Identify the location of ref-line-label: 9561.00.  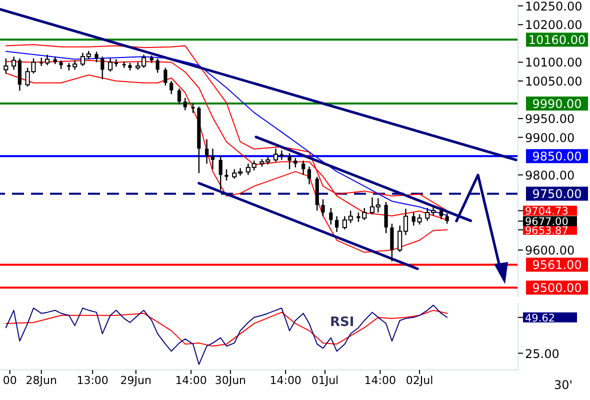
(557, 265).